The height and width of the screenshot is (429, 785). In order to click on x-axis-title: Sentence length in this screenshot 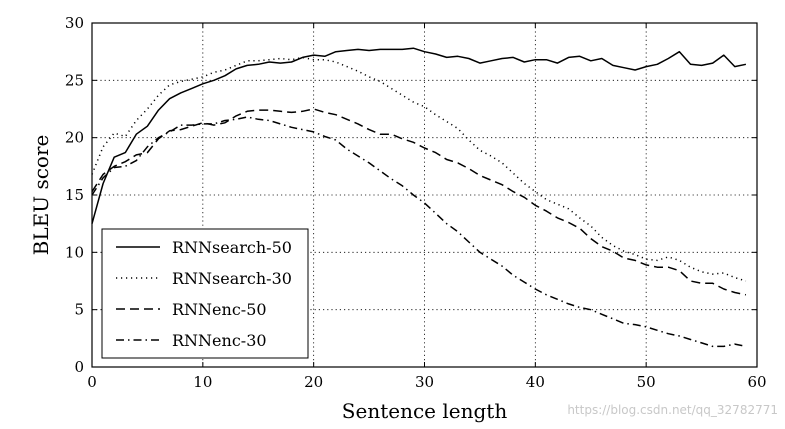, I will do `click(425, 411)`.